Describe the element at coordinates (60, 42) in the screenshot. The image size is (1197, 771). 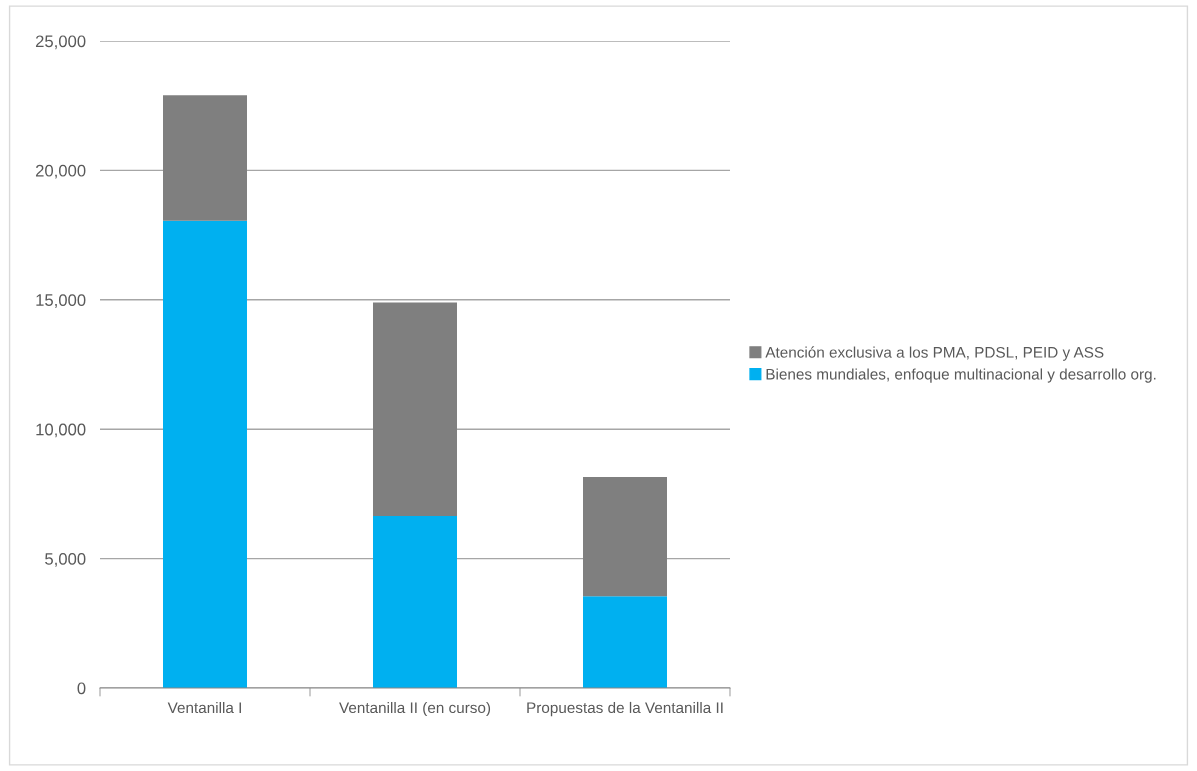
I see `y-tick-label: 25,000` at that location.